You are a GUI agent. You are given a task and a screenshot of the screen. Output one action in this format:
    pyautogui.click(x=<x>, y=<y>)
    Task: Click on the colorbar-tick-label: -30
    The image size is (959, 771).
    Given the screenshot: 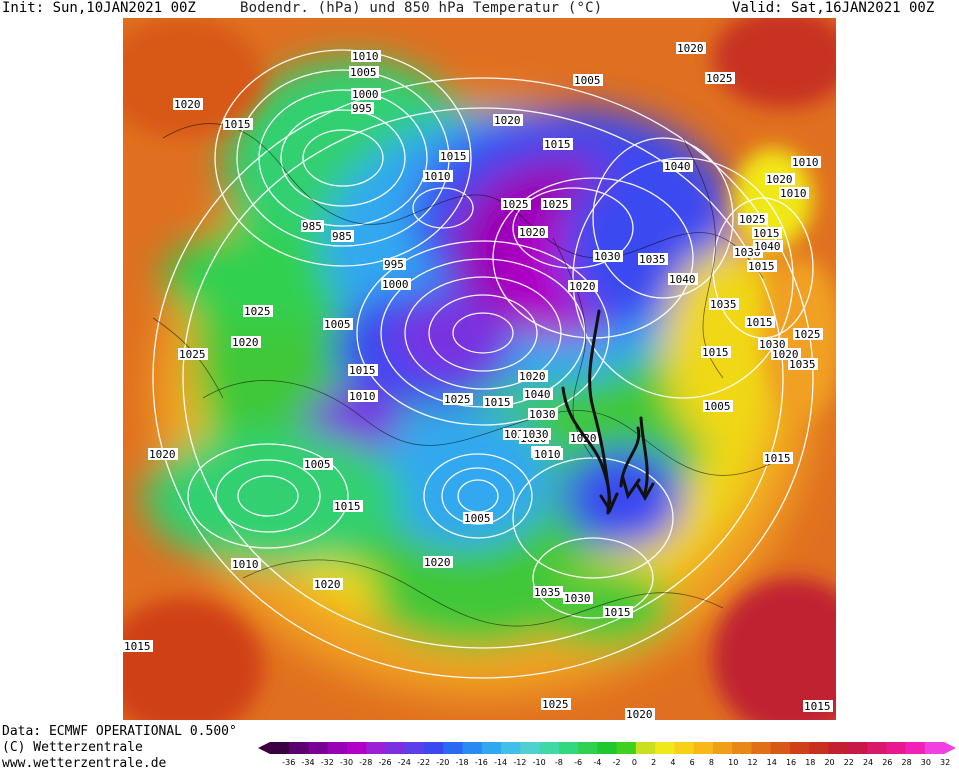 What is the action you would take?
    pyautogui.click(x=346, y=762)
    